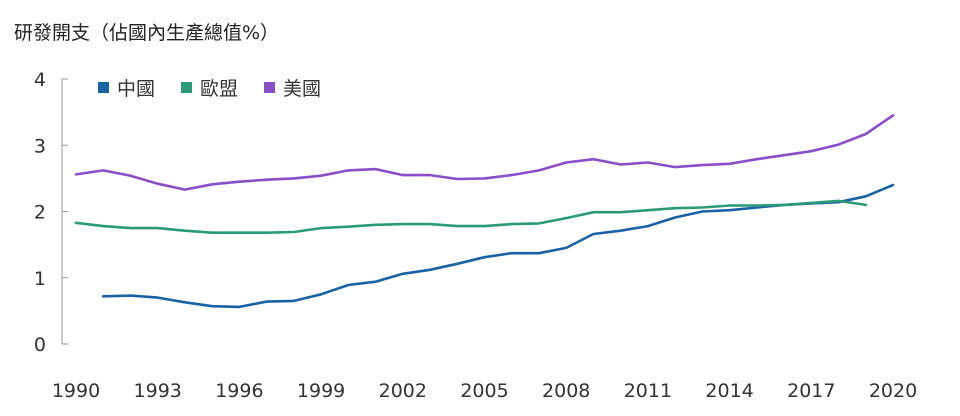 This screenshot has height=416, width=960. I want to click on x-tick-label: 2008, so click(566, 391).